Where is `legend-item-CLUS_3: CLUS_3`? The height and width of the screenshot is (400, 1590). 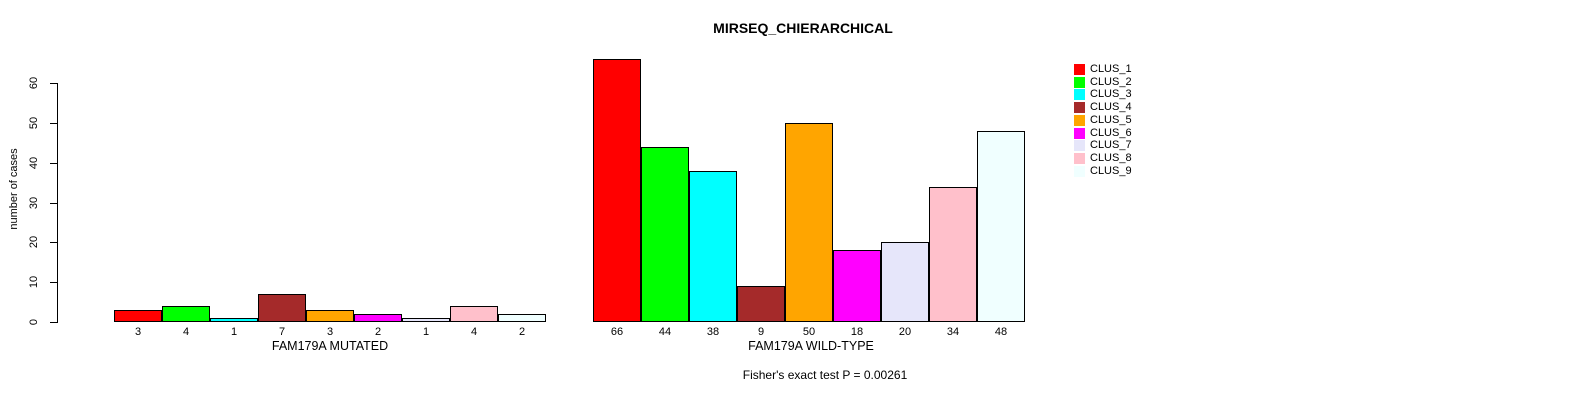 legend-item-CLUS_3: CLUS_3 is located at coordinates (1103, 95).